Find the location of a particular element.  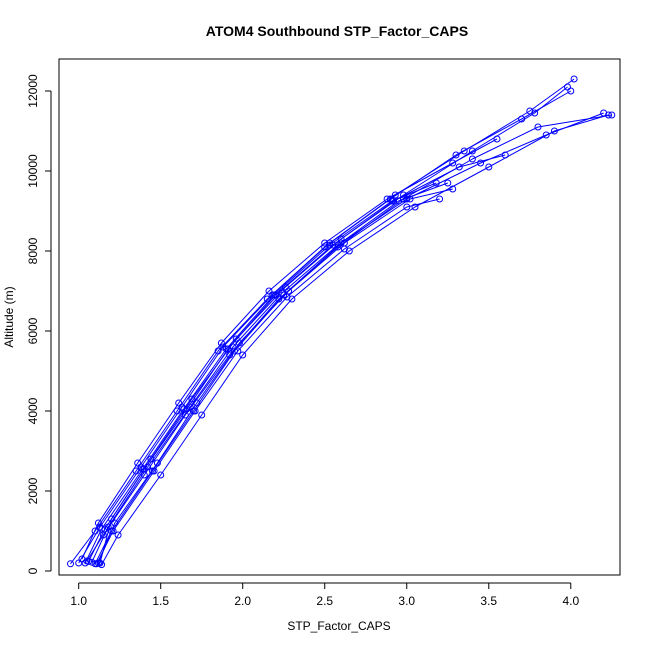

x-tick-label: 2.5 is located at coordinates (324, 601).